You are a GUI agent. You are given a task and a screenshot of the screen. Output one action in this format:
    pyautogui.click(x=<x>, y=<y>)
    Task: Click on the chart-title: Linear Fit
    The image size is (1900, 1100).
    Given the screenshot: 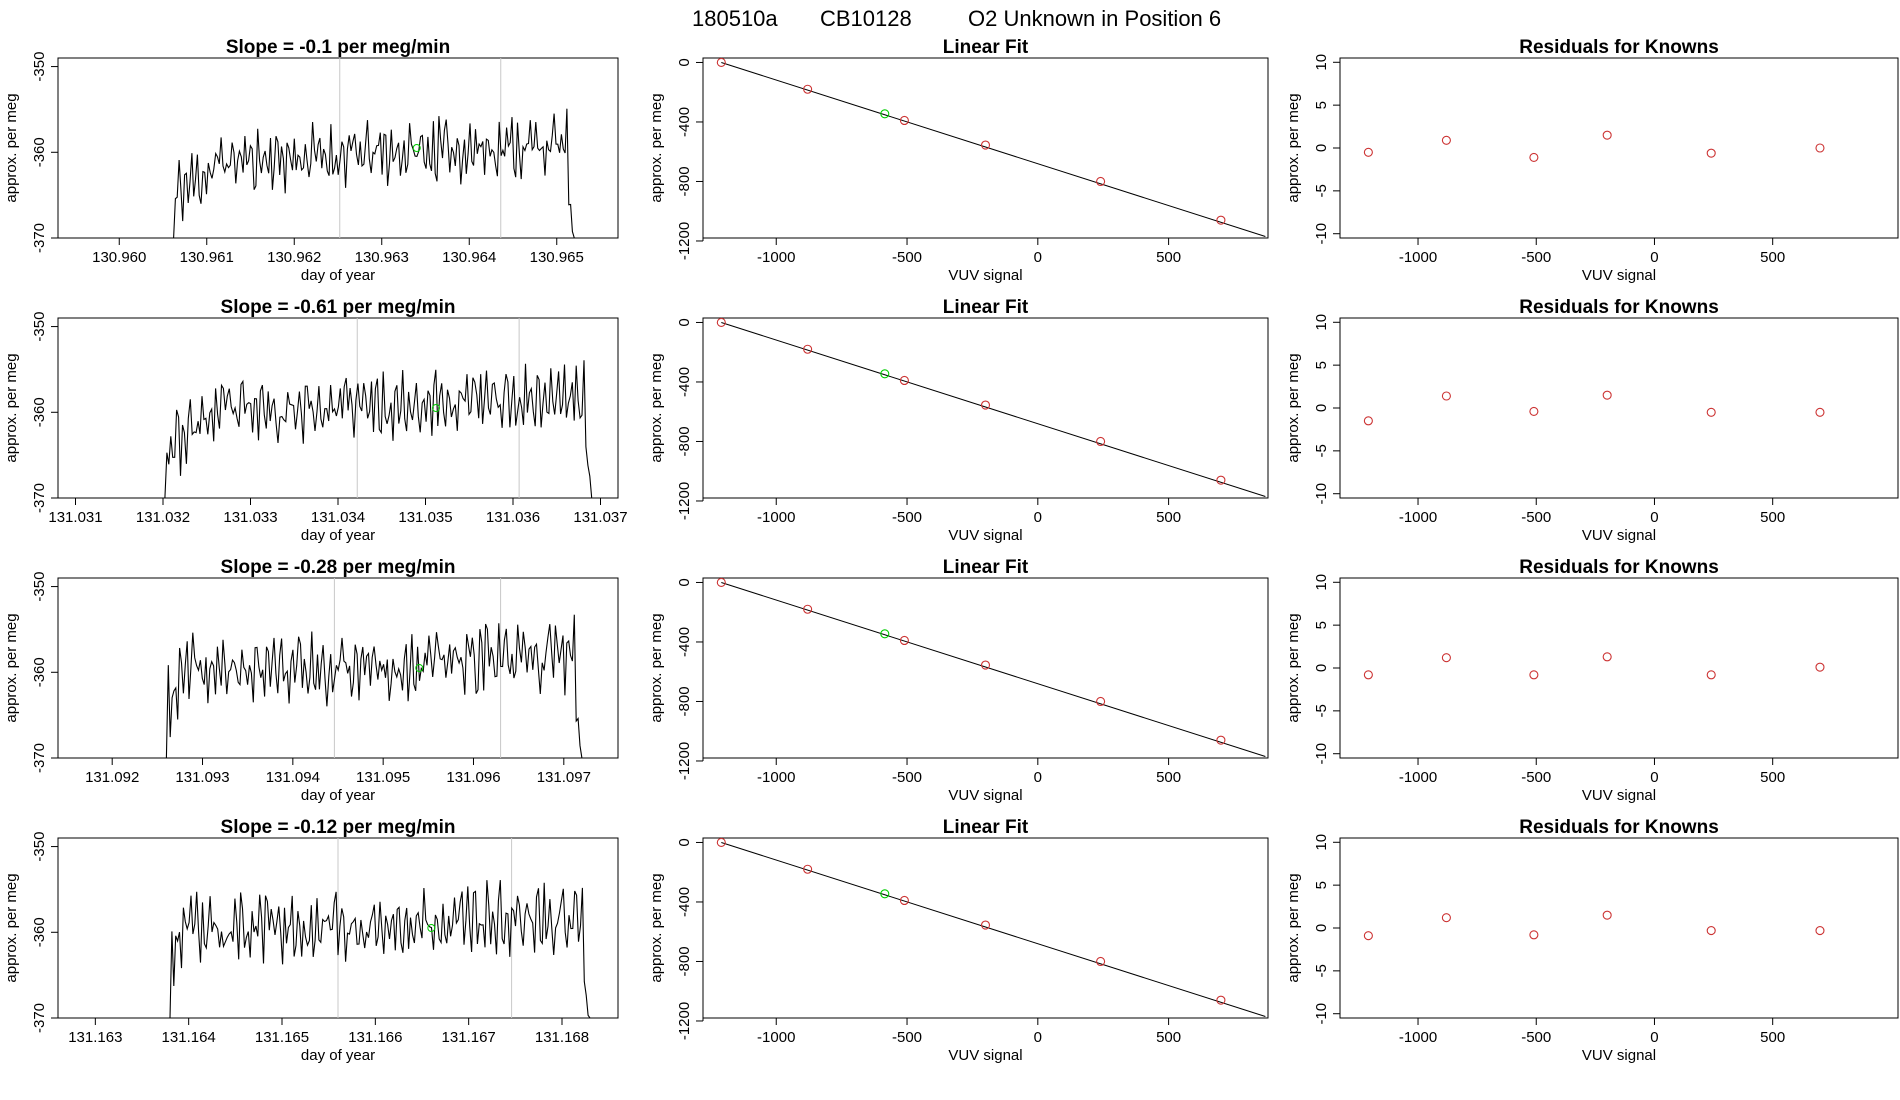 What is the action you would take?
    pyautogui.click(x=986, y=567)
    